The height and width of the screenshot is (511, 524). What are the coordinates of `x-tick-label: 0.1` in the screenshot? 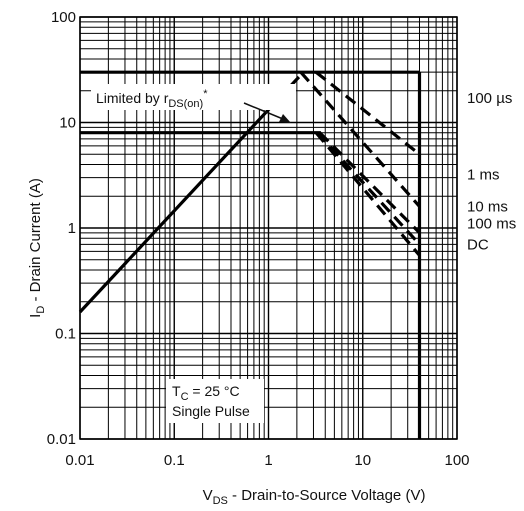 It's located at (174, 460).